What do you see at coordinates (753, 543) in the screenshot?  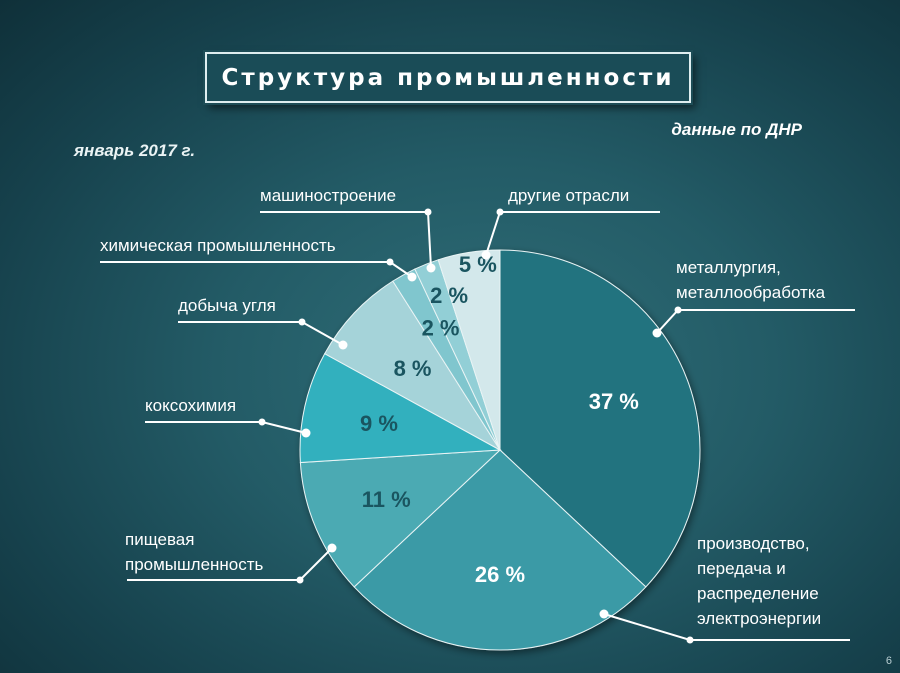 I see `category-label: производство,` at bounding box center [753, 543].